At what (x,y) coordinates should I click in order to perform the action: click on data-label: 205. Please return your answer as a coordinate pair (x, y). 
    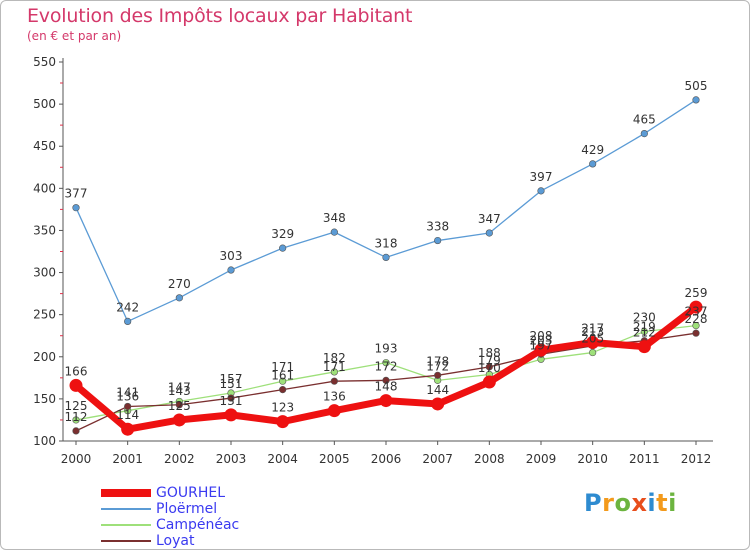
    Looking at the image, I should click on (592, 339).